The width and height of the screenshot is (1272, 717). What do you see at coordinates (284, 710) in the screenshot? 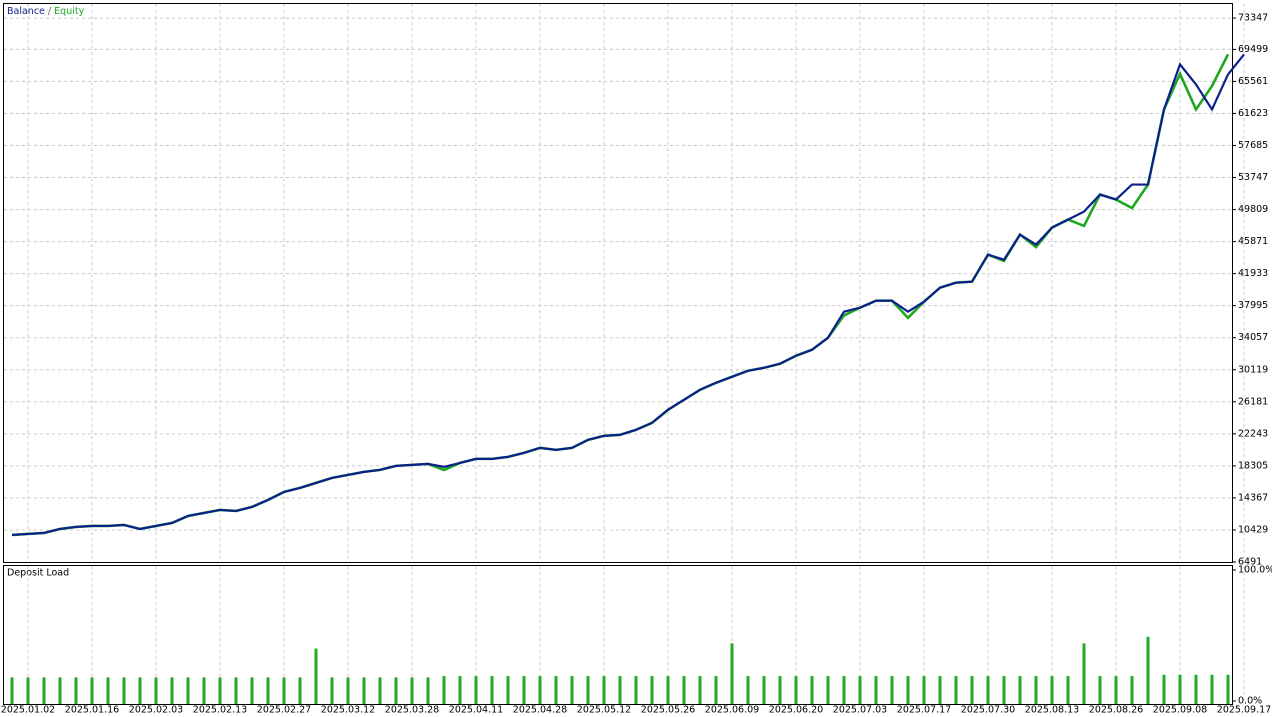
I see `x-tick-label: 2025.02.27` at bounding box center [284, 710].